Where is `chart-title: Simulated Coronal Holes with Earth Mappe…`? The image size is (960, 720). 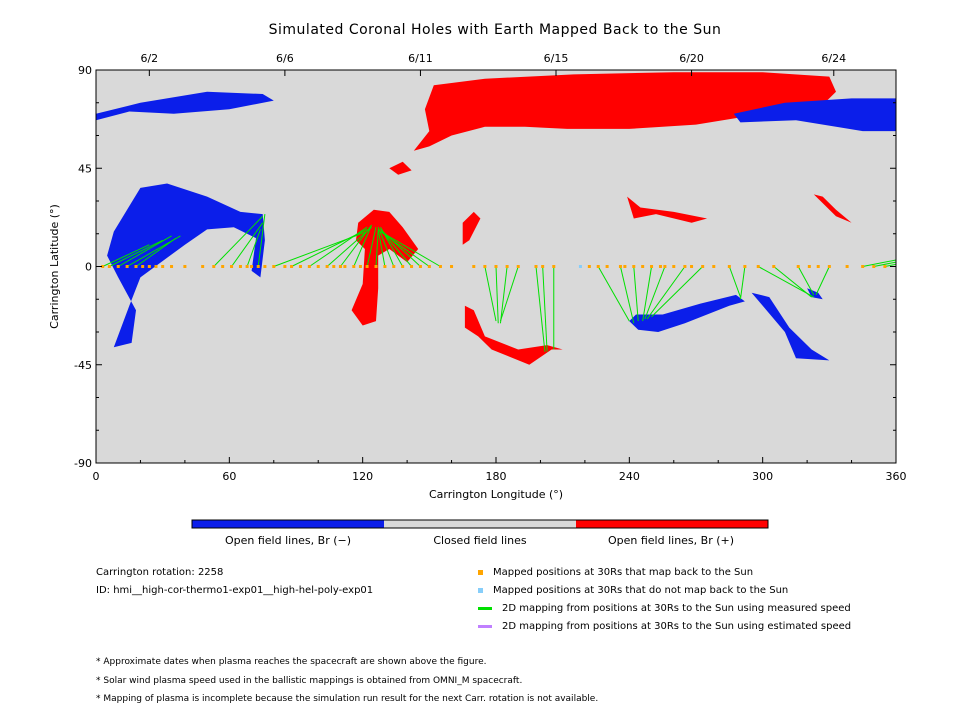 chart-title: Simulated Coronal Holes with Earth Mappe… is located at coordinates (495, 30).